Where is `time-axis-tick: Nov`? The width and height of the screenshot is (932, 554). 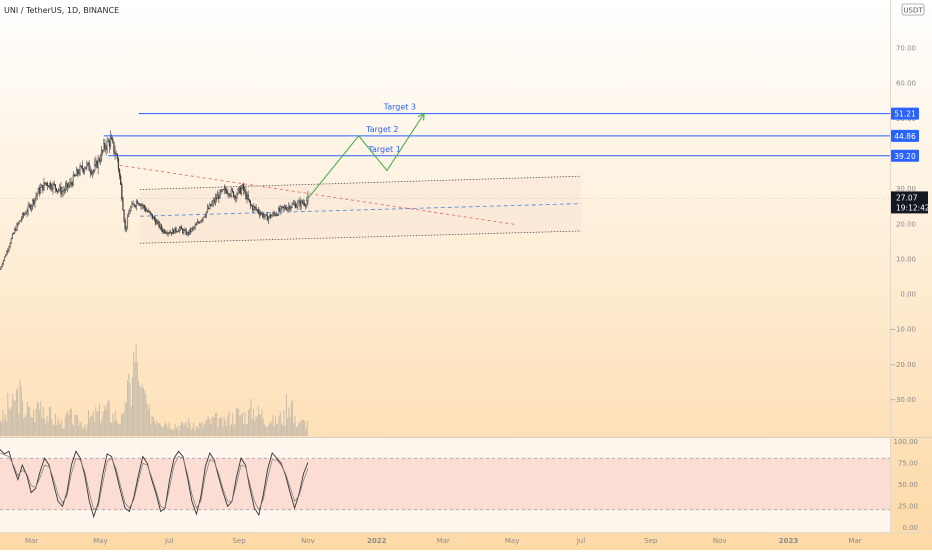 time-axis-tick: Nov is located at coordinates (308, 541).